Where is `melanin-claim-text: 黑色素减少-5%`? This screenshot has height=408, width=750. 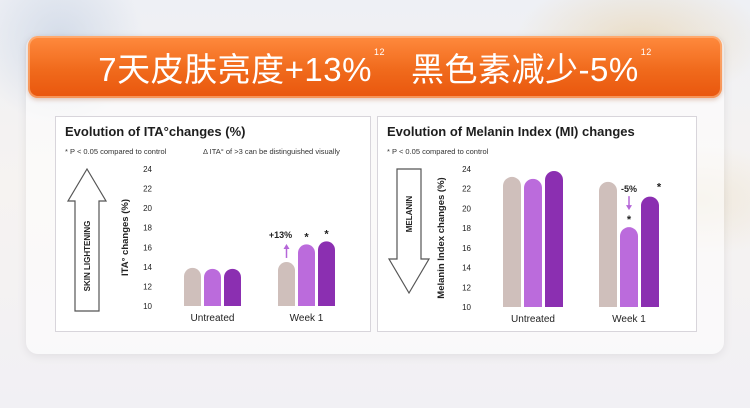 melanin-claim-text: 黑色素减少-5% is located at coordinates (525, 69).